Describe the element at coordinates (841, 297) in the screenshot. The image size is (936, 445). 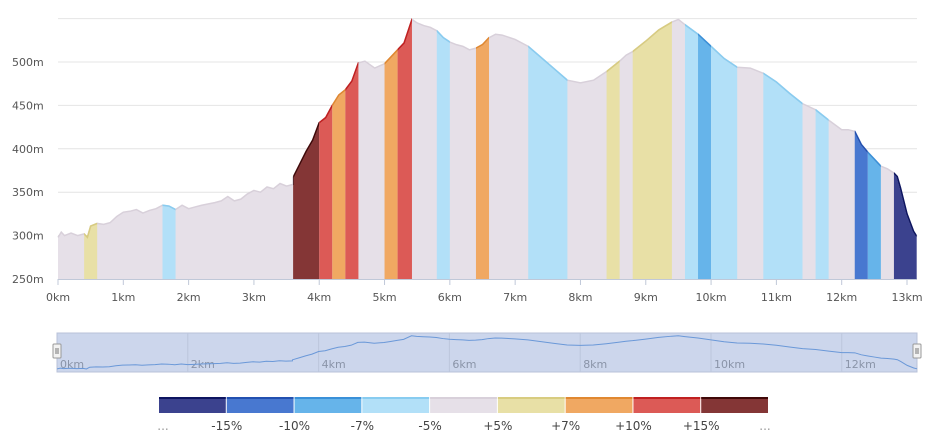
I see `x-tick-label: 12km` at that location.